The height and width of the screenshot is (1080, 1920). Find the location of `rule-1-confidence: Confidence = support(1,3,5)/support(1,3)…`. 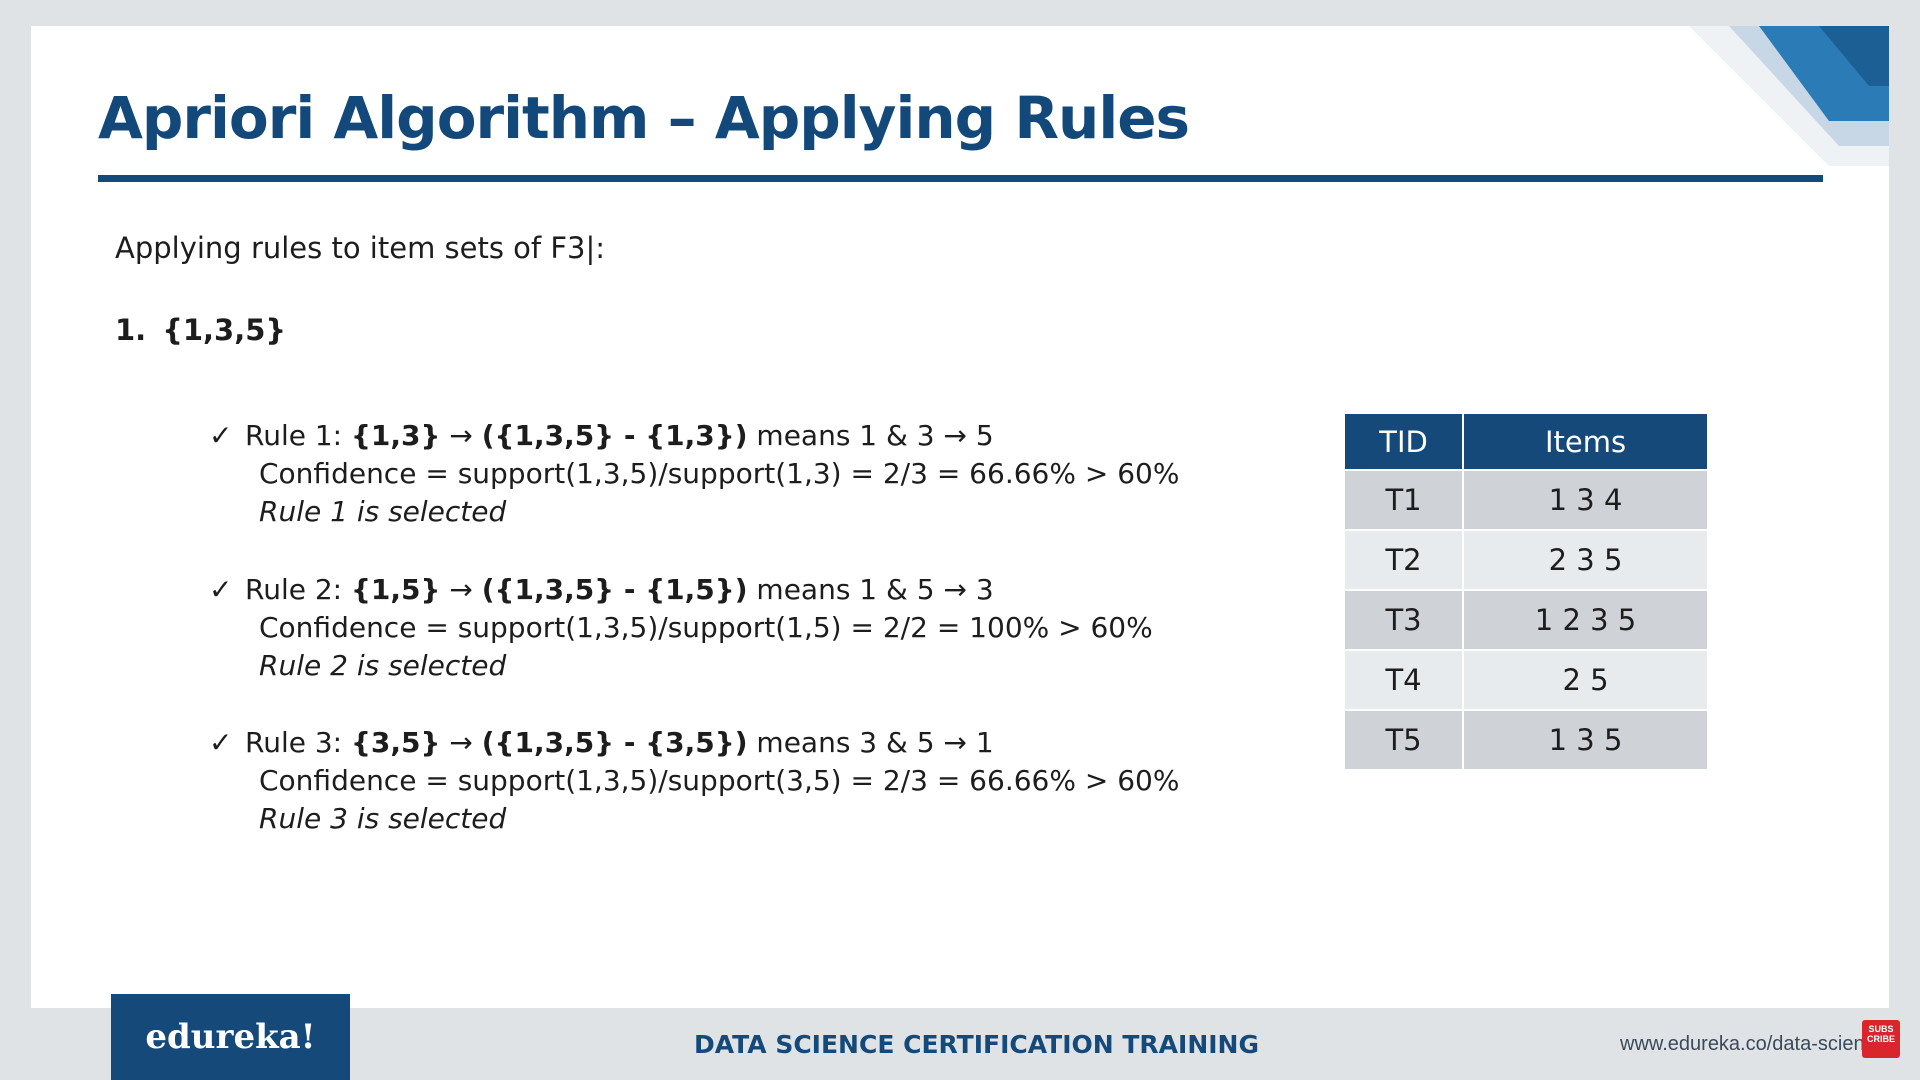

rule-1-confidence: Confidence = support(1,3,5)/support(1,3)… is located at coordinates (719, 473).